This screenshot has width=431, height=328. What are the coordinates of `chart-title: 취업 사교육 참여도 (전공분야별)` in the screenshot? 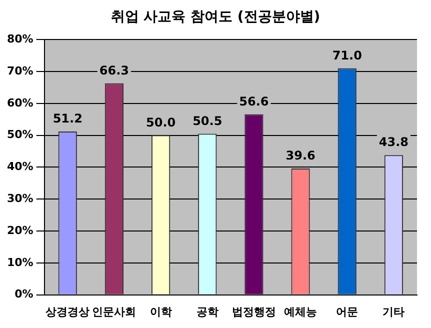 It's located at (216, 17).